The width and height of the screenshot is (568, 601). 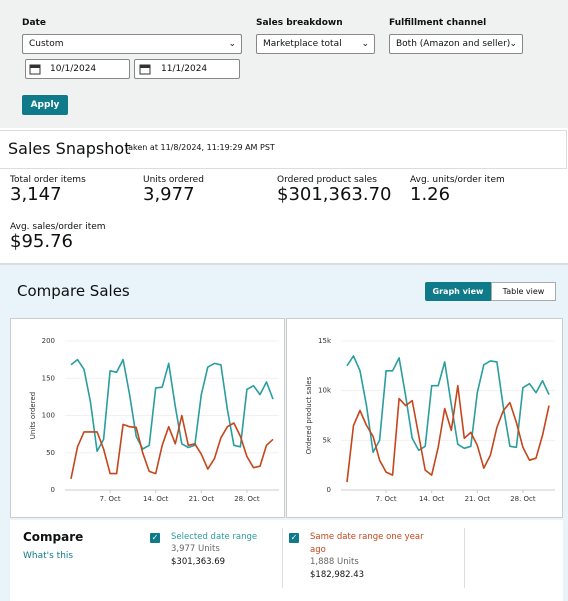 I want to click on y-tick-label: 10k, so click(x=325, y=391).